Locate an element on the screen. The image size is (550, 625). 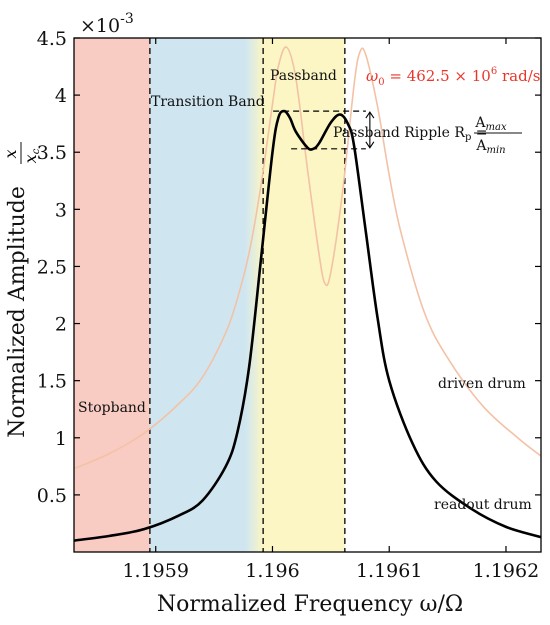
driven-drum-label: driven drum is located at coordinates (482, 384).